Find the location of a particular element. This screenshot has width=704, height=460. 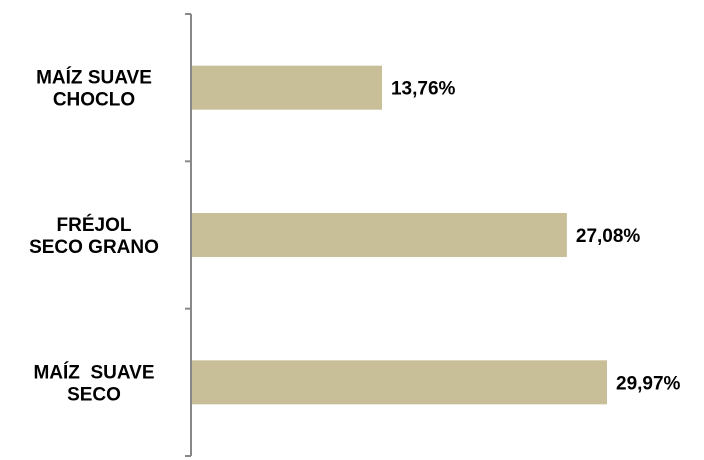

category-label: MAÍZ SUAVE CHOCLO is located at coordinates (94, 89).